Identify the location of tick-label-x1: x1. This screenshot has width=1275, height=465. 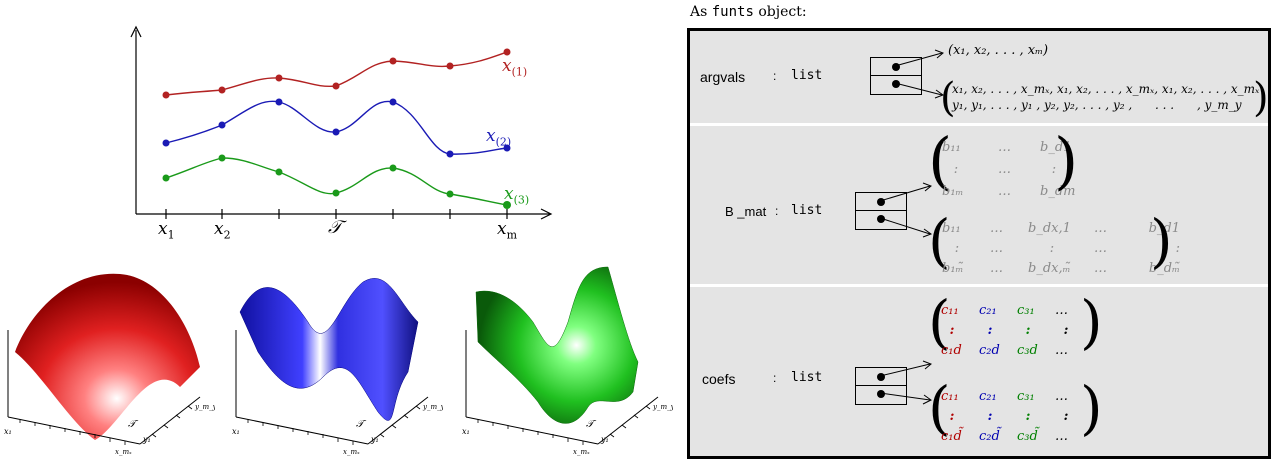
(166, 230).